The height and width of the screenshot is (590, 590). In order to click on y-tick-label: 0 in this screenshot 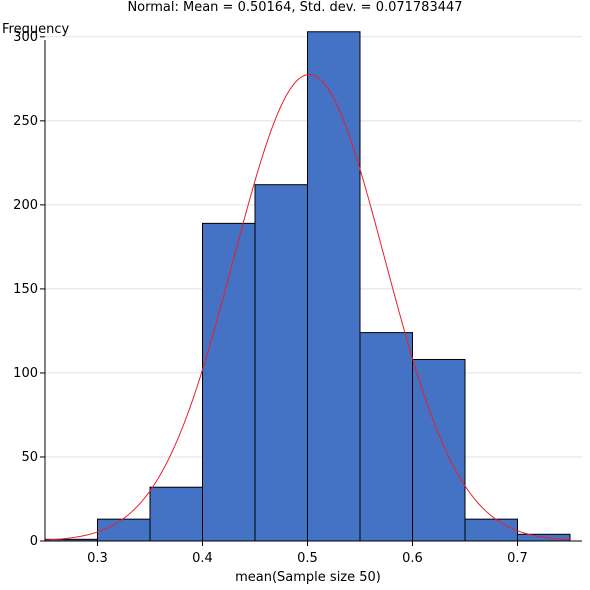, I will do `click(34, 541)`.